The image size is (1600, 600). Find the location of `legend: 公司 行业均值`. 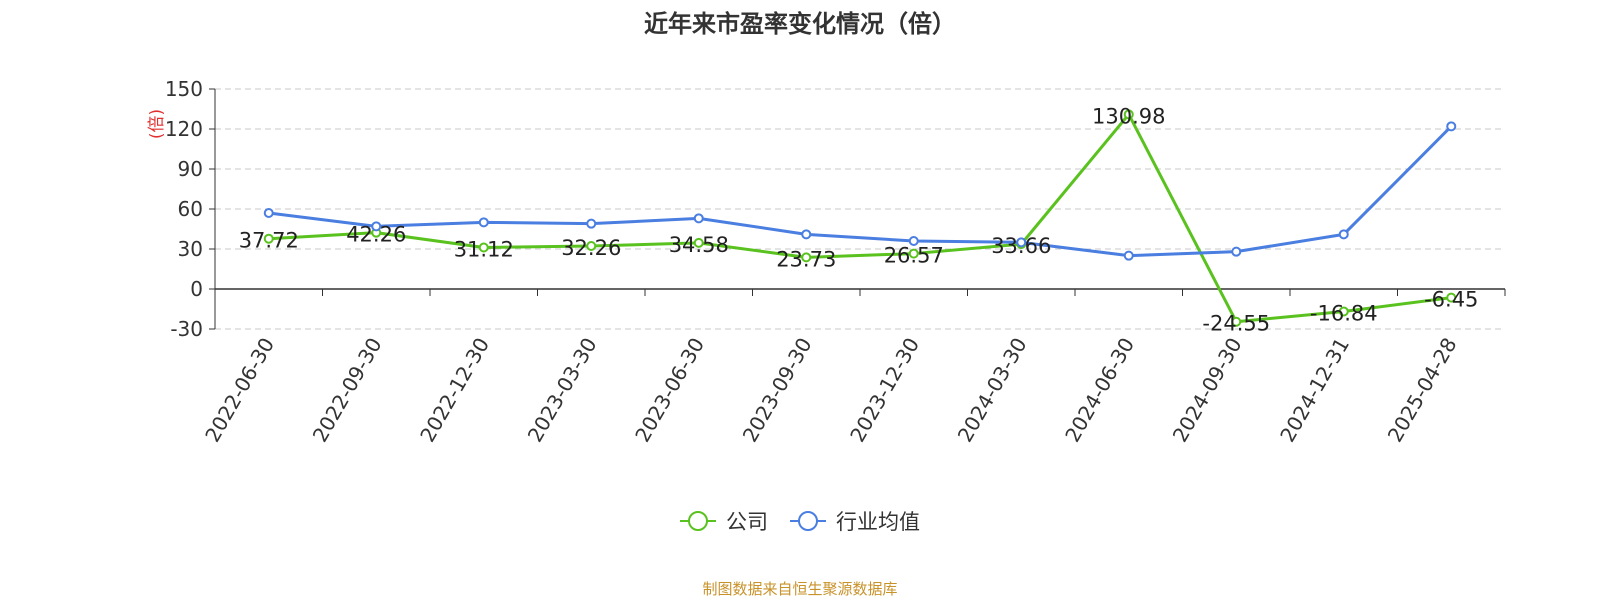

legend: 公司 行业均值 is located at coordinates (800, 521).